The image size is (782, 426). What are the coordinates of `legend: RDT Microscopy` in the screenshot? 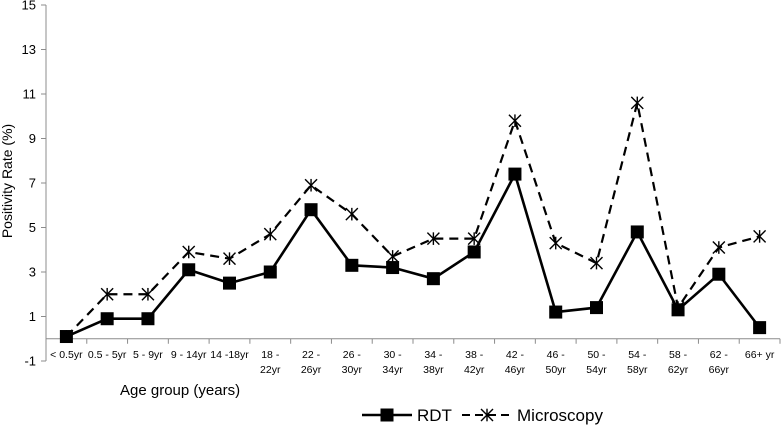 It's located at (482, 415).